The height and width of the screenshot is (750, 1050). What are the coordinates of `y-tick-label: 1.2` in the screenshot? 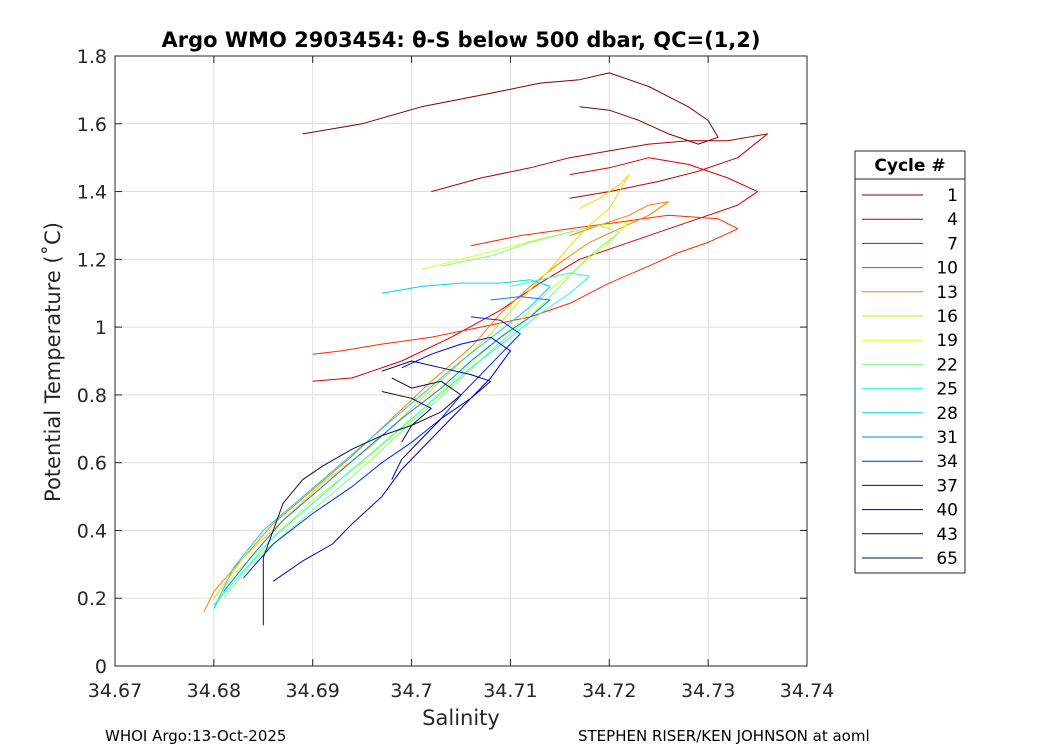 It's located at (92, 260).